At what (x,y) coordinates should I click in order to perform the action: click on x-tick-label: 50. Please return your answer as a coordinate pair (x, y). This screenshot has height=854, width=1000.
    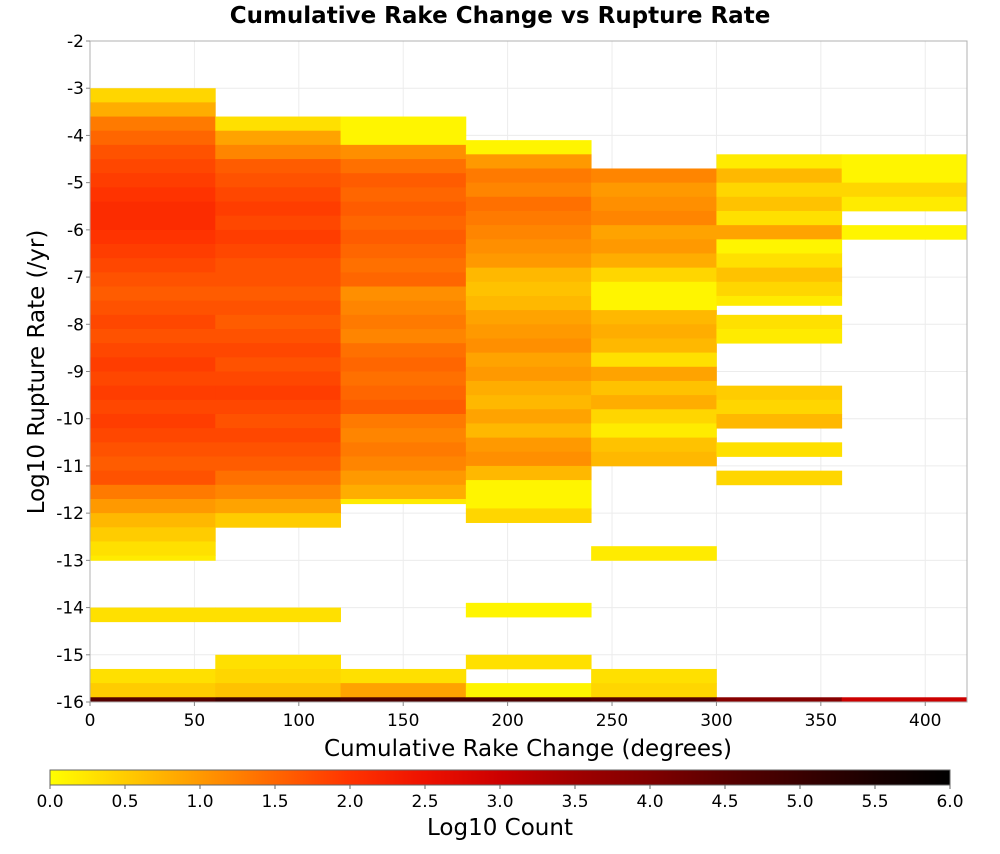
    Looking at the image, I should click on (195, 721).